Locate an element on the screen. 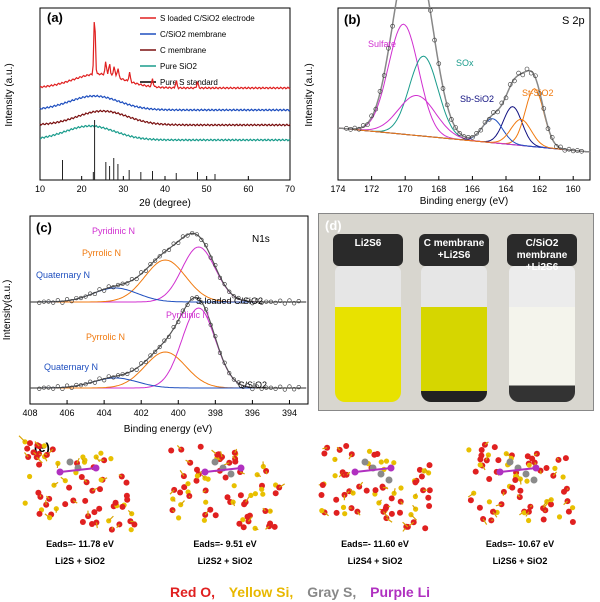  b-xtick-label: 172 is located at coordinates (371, 189).